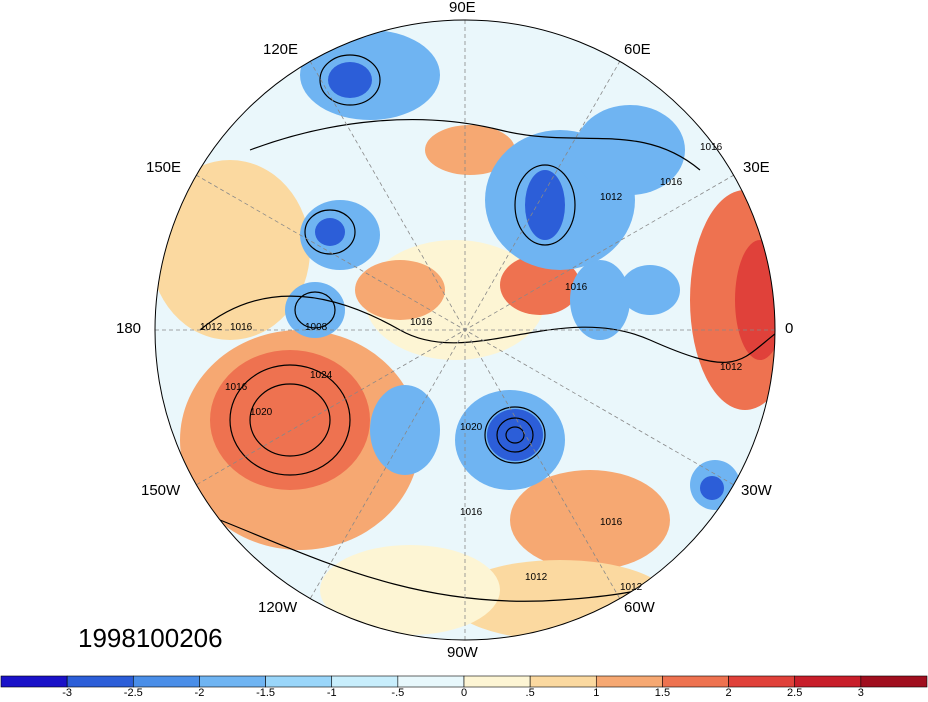 This screenshot has width=928, height=702. Describe the element at coordinates (795, 693) in the screenshot. I see `colorbar-tick-label: 2.5` at that location.